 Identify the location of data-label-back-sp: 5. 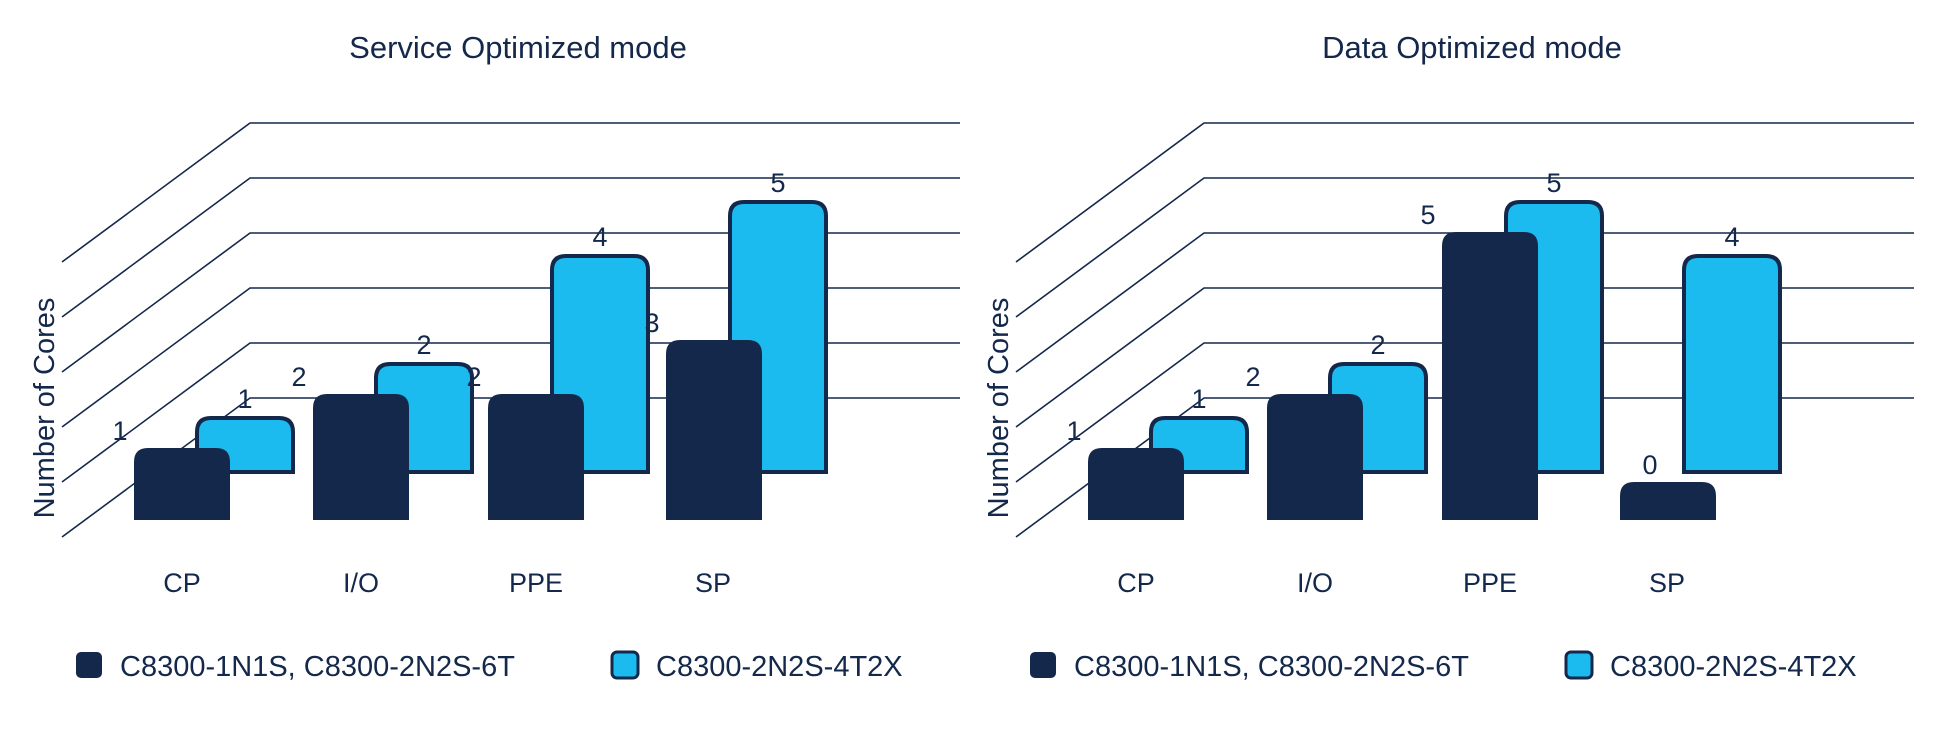
(777, 183).